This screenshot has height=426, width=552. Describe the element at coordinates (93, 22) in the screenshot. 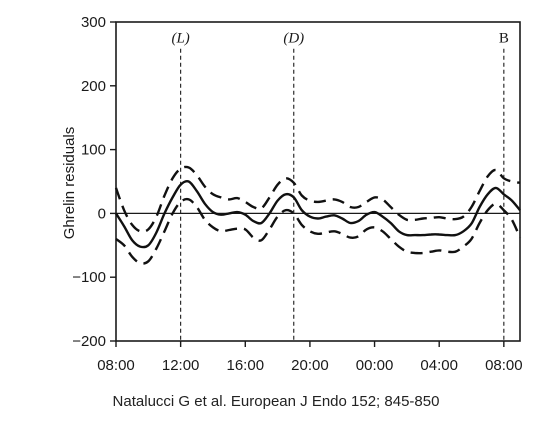

I see `y-tick-label: 300` at that location.